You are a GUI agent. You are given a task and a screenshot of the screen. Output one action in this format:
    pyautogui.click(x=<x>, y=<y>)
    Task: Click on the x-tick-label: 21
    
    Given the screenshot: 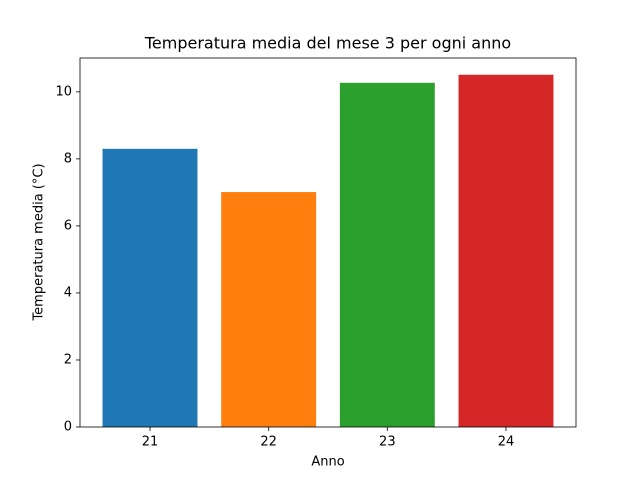 What is the action you would take?
    pyautogui.click(x=150, y=442)
    